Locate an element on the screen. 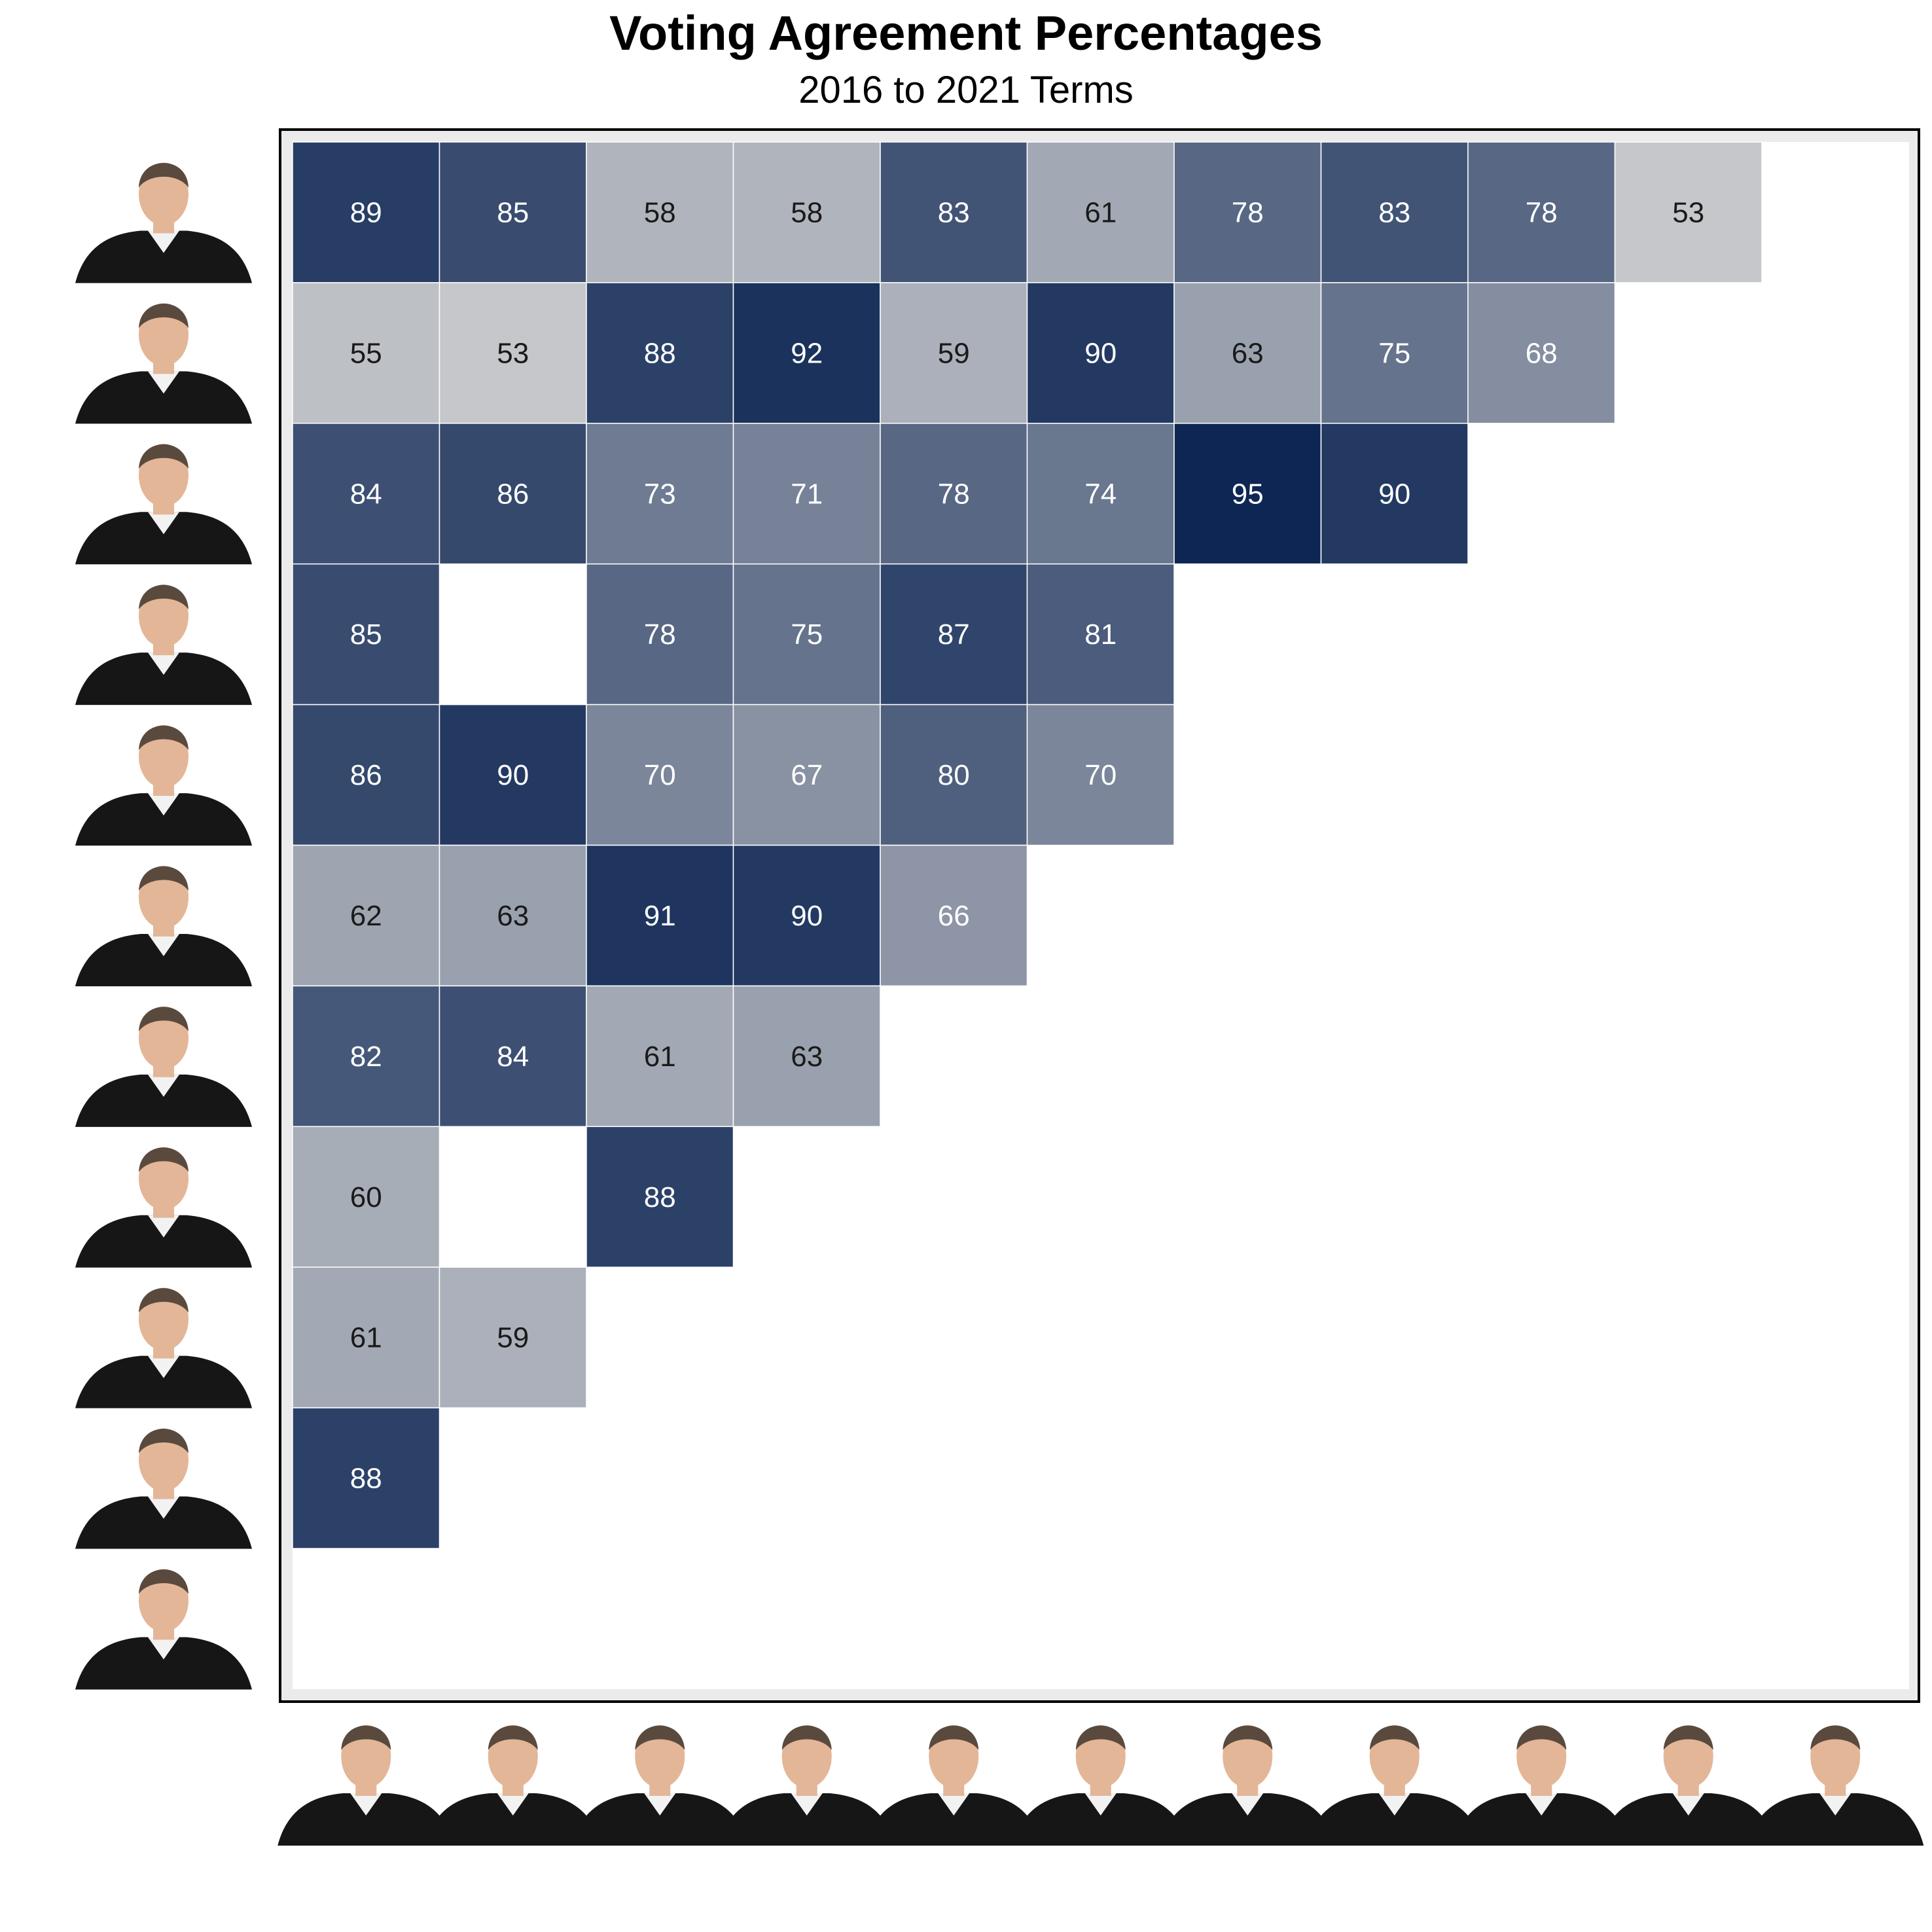 The height and width of the screenshot is (1932, 1932). heatmap-cell-label: 84 is located at coordinates (513, 1057).